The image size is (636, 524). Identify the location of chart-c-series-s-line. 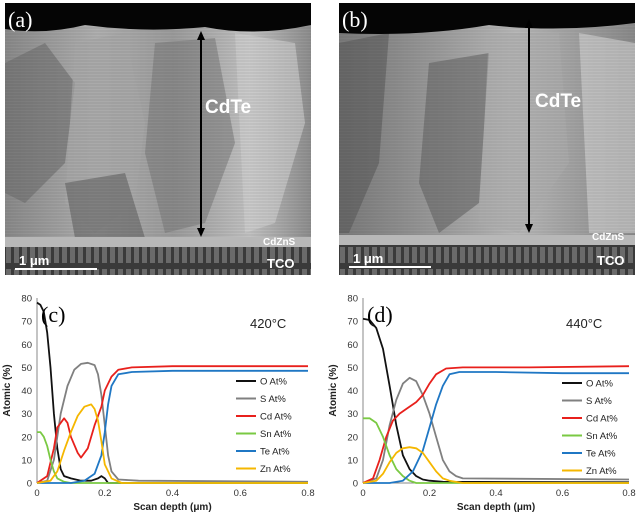
(172, 422).